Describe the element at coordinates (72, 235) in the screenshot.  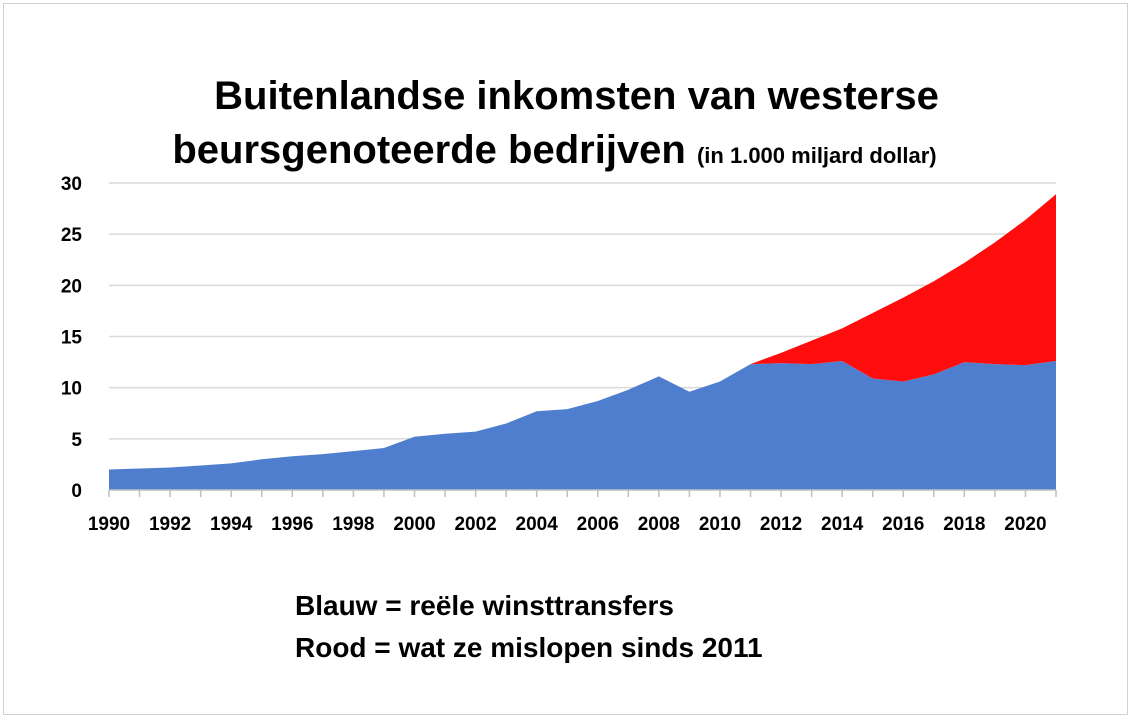
I see `y-tick-label-25: 25` at that location.